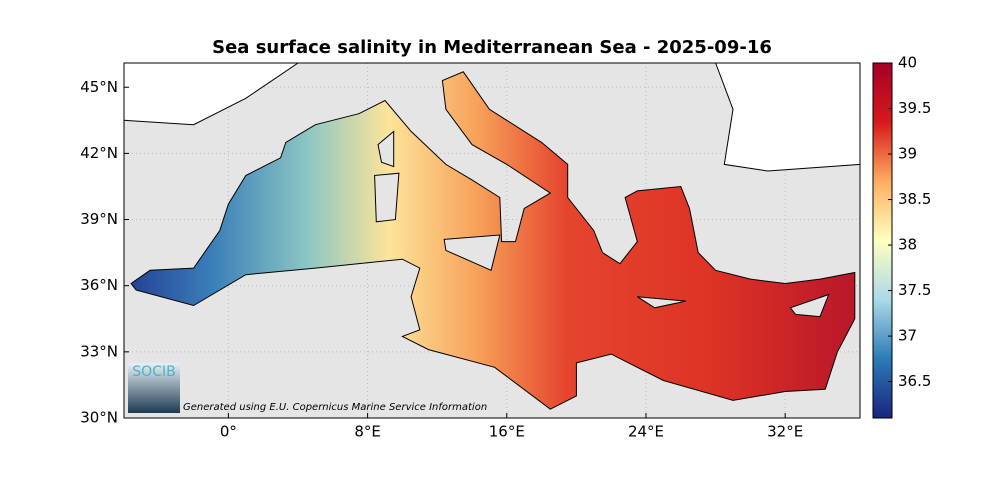 The image size is (1000, 500). Describe the element at coordinates (154, 388) in the screenshot. I see `logo-box` at that location.